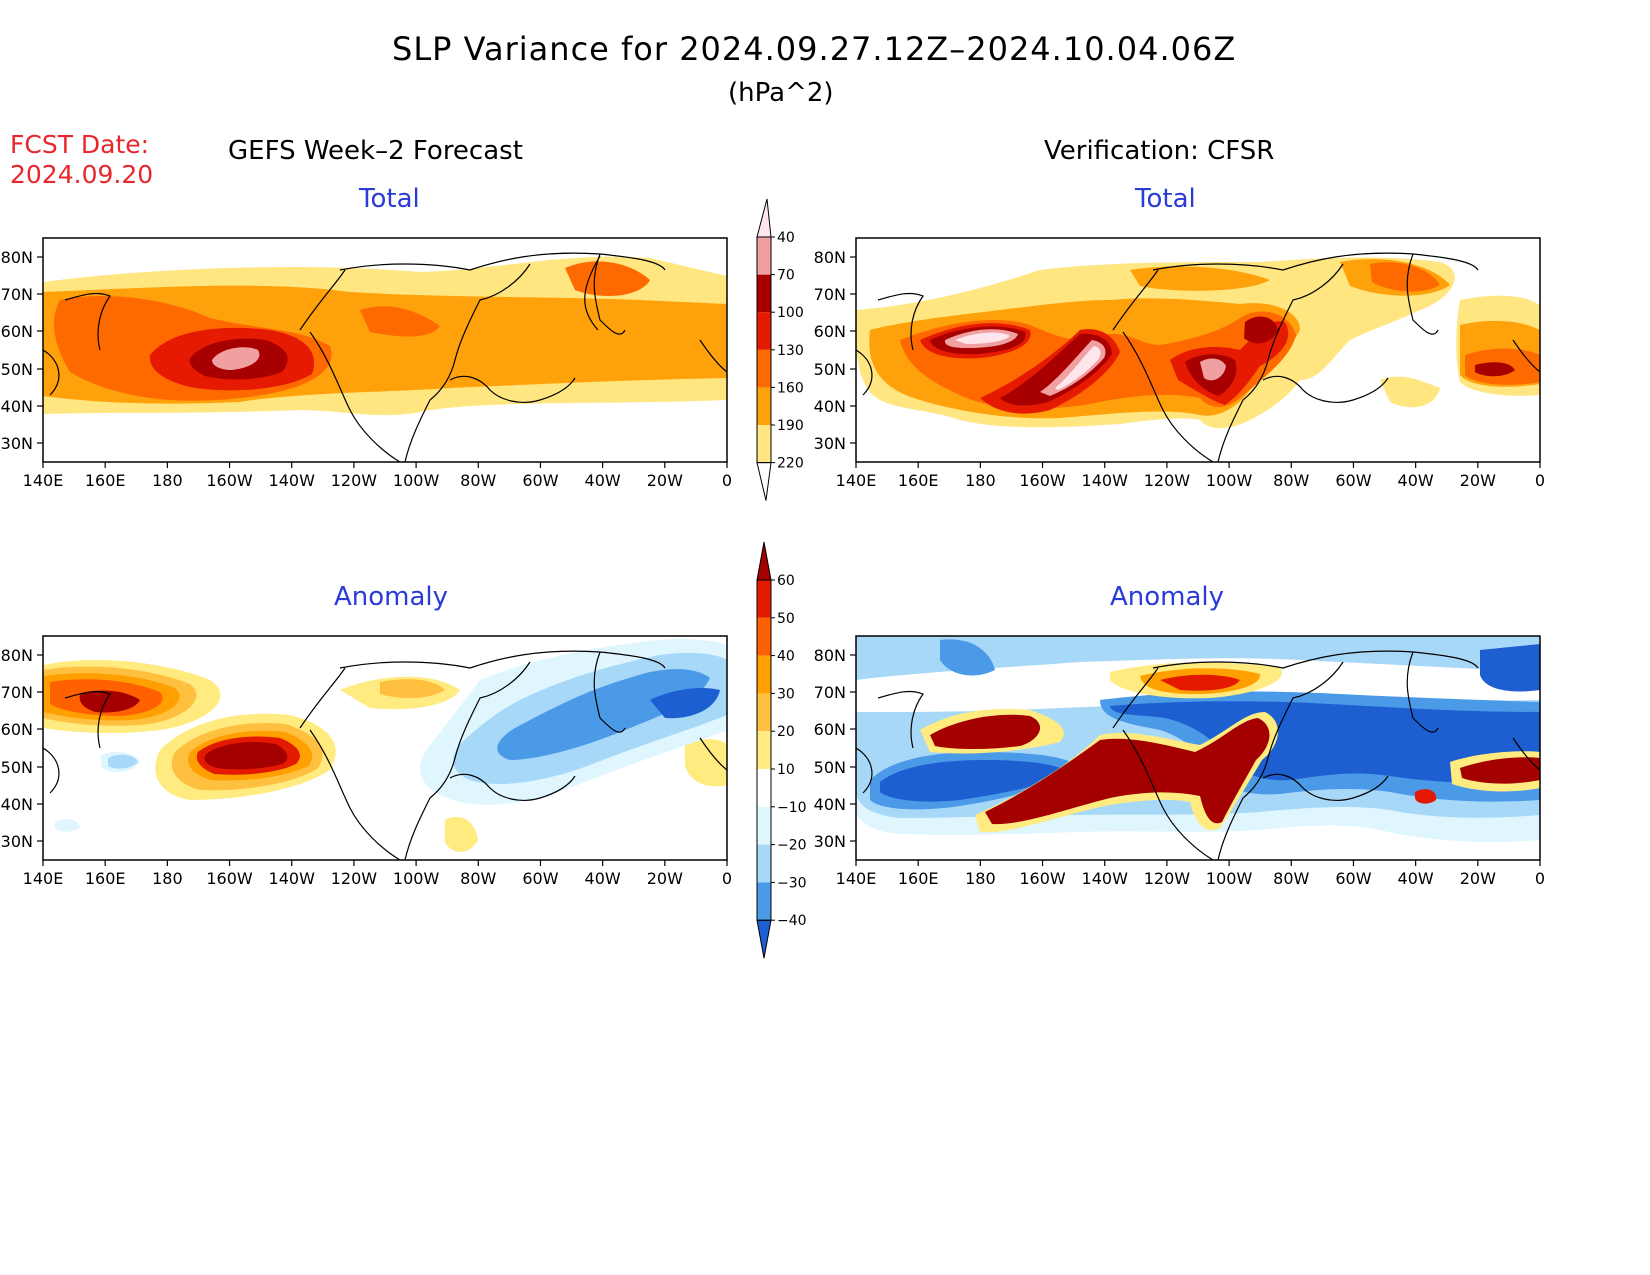 The height and width of the screenshot is (1275, 1650). Describe the element at coordinates (1167, 597) in the screenshot. I see `panel-label-verification-anomaly: Anomaly` at that location.